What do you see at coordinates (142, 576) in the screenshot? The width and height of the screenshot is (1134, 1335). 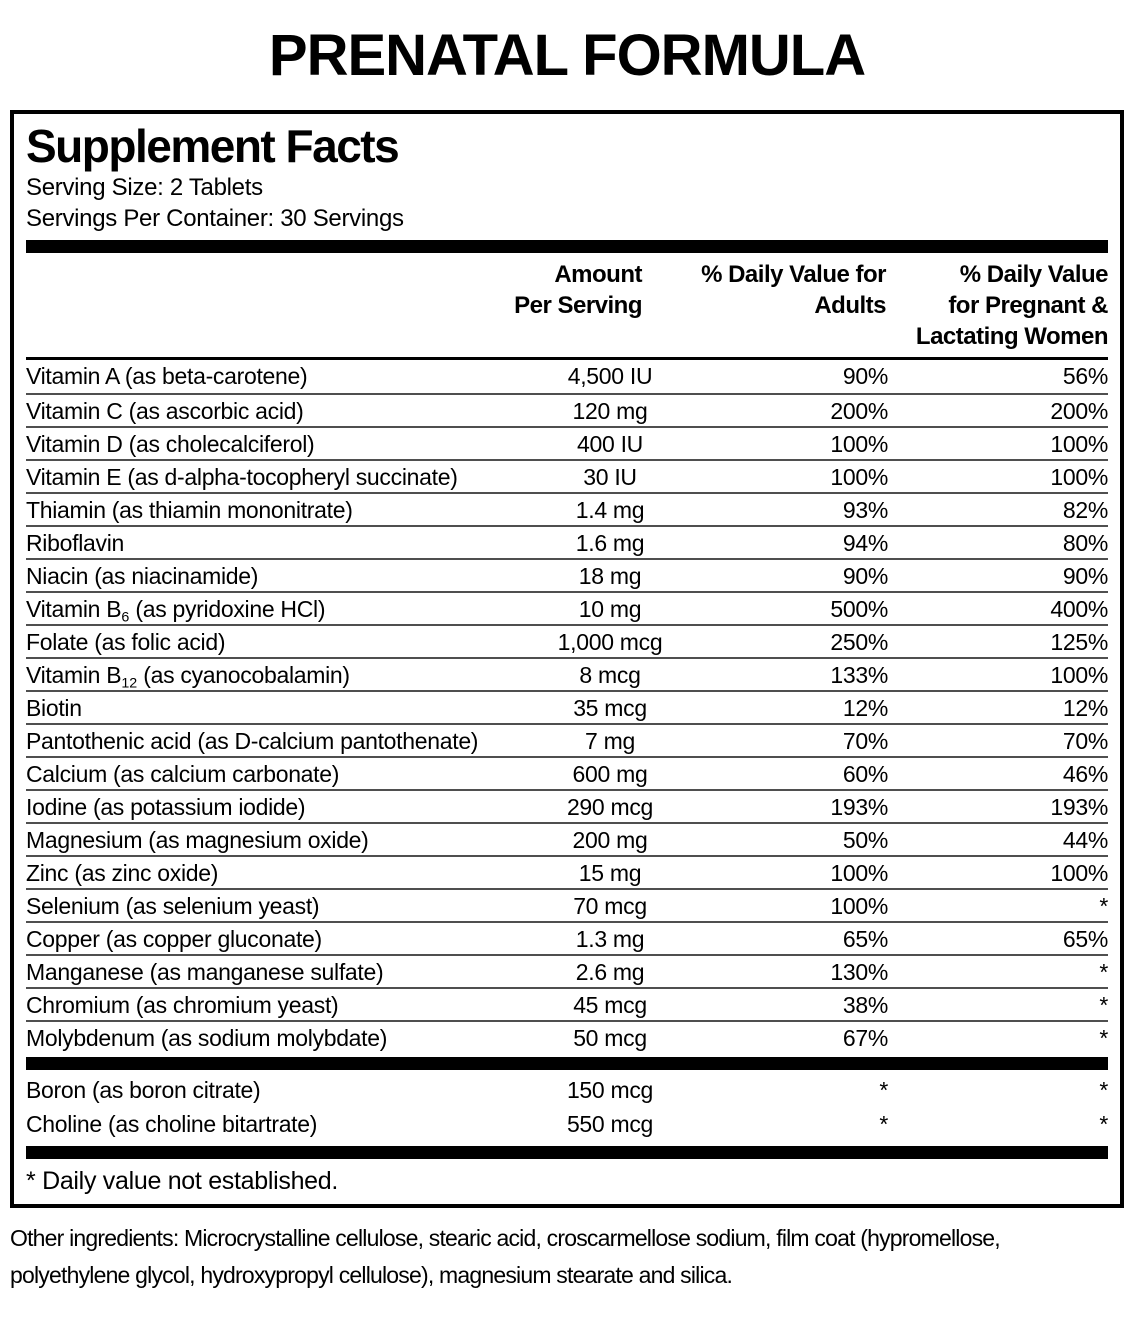 I see `nutrient-name: Niacin (as niacinamide)` at bounding box center [142, 576].